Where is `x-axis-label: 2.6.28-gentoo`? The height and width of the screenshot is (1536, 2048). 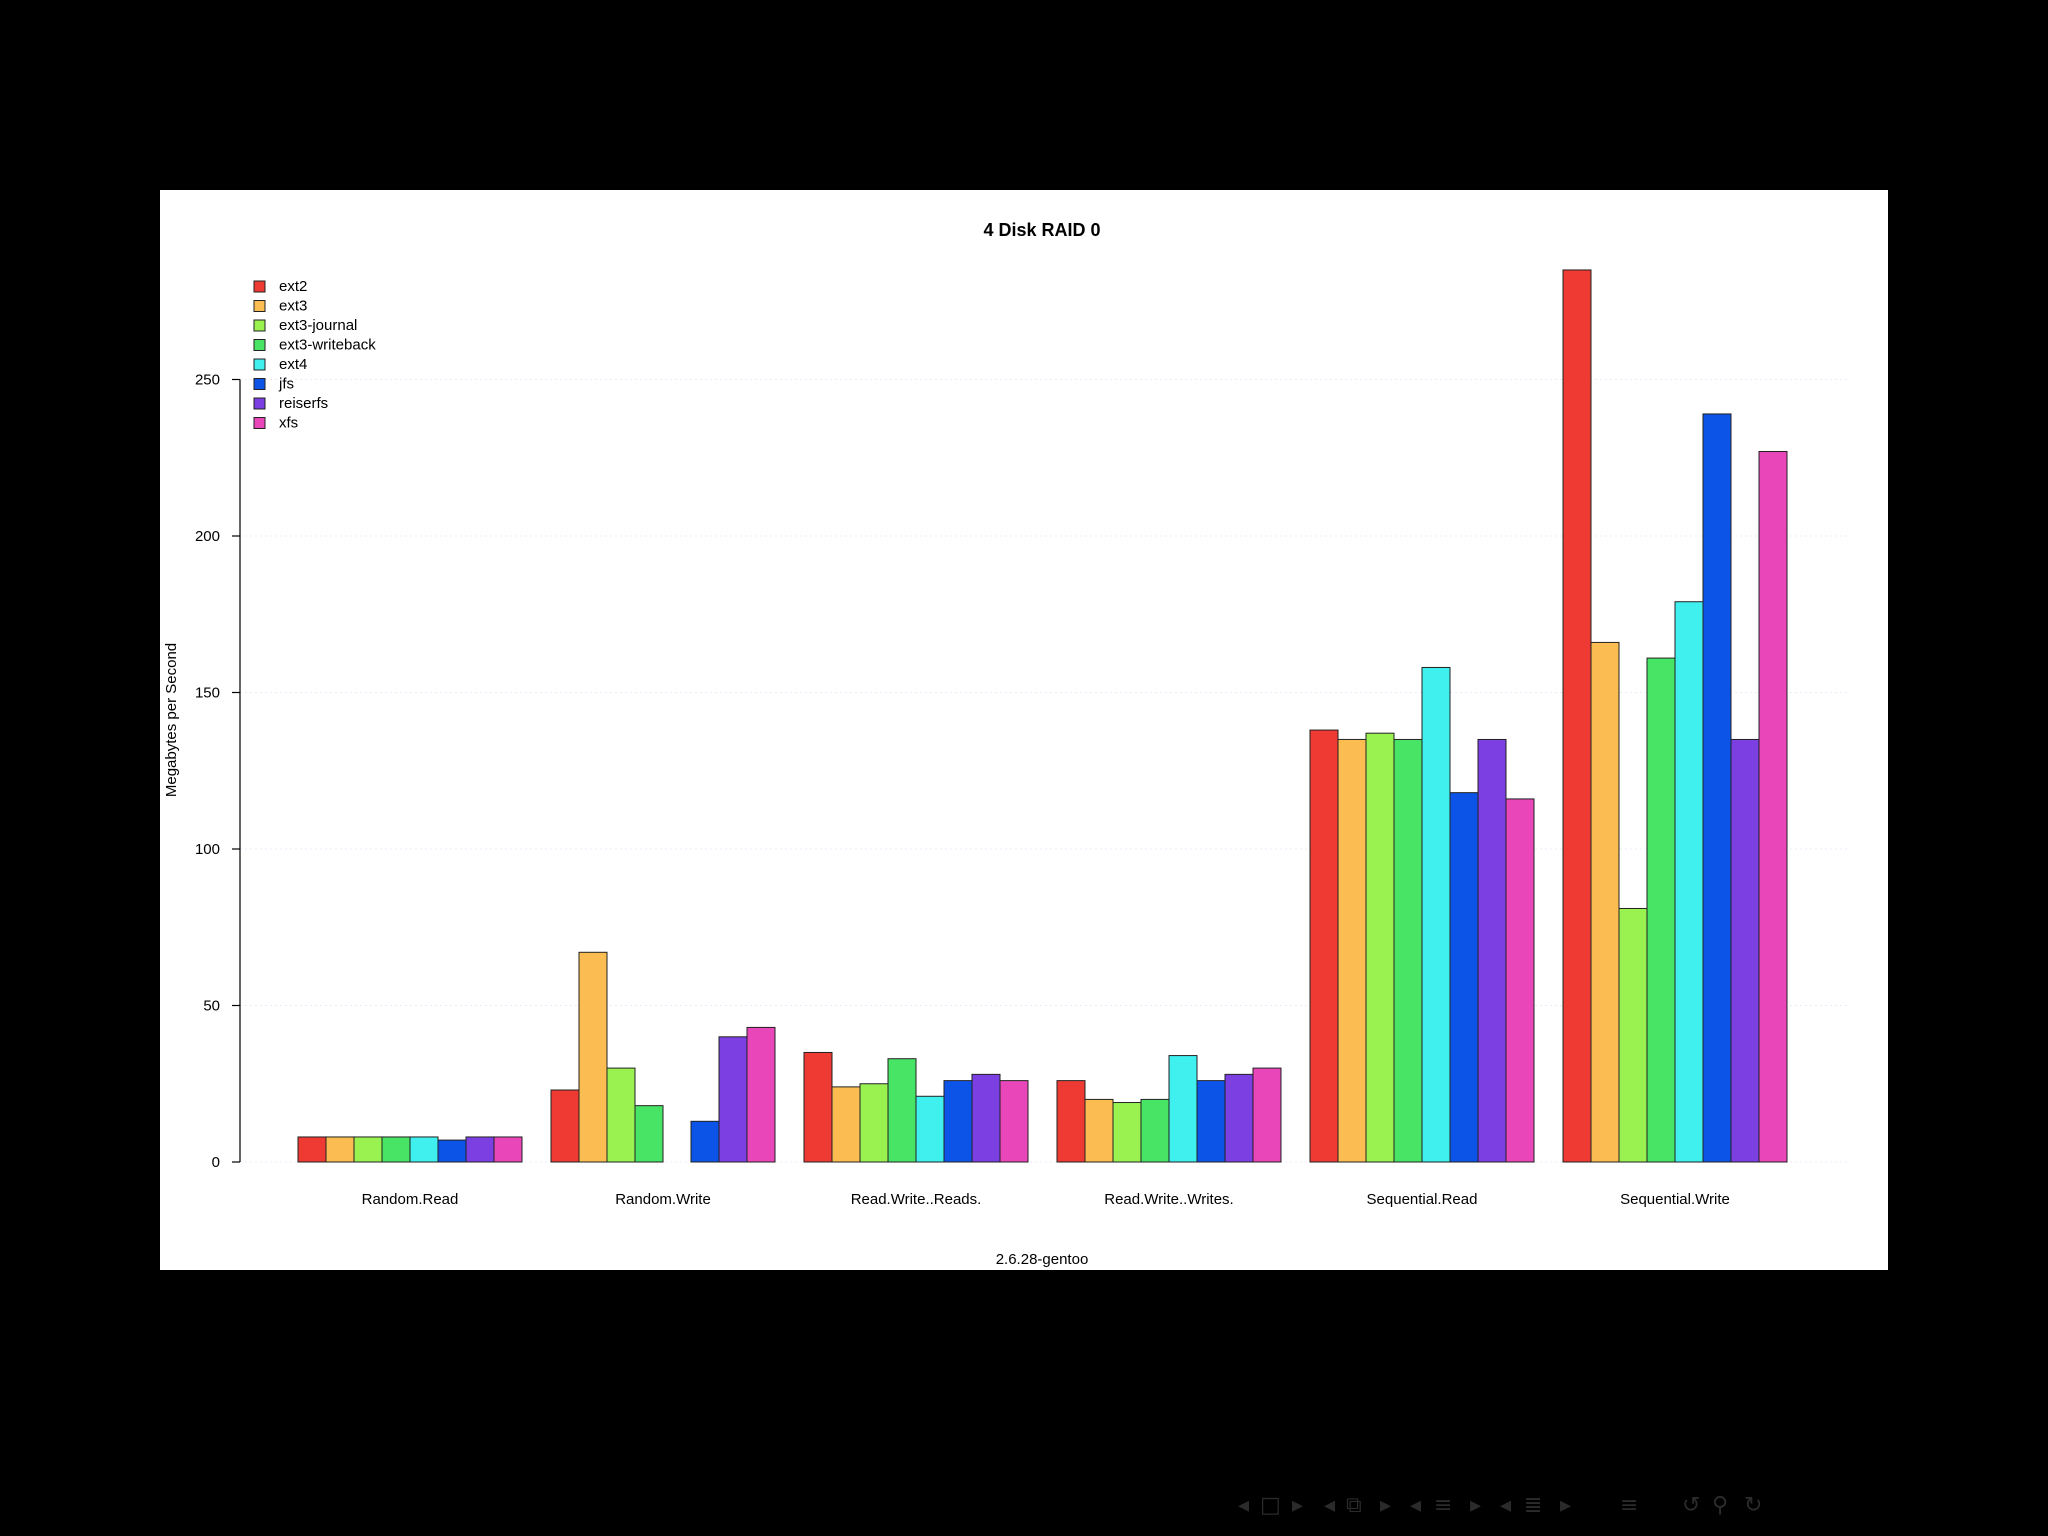
x-axis-label: 2.6.28-gentoo is located at coordinates (1042, 1259).